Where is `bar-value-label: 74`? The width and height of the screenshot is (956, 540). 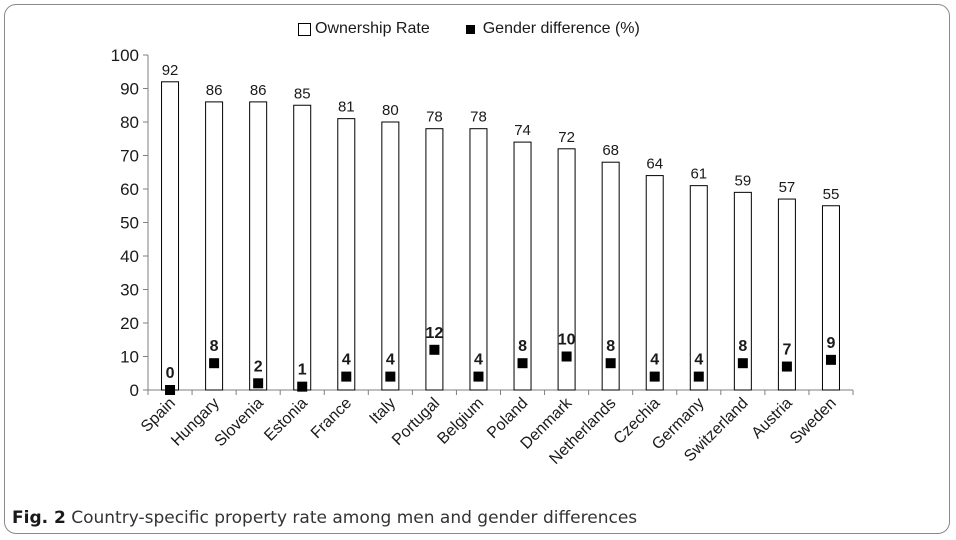 bar-value-label: 74 is located at coordinates (522, 130).